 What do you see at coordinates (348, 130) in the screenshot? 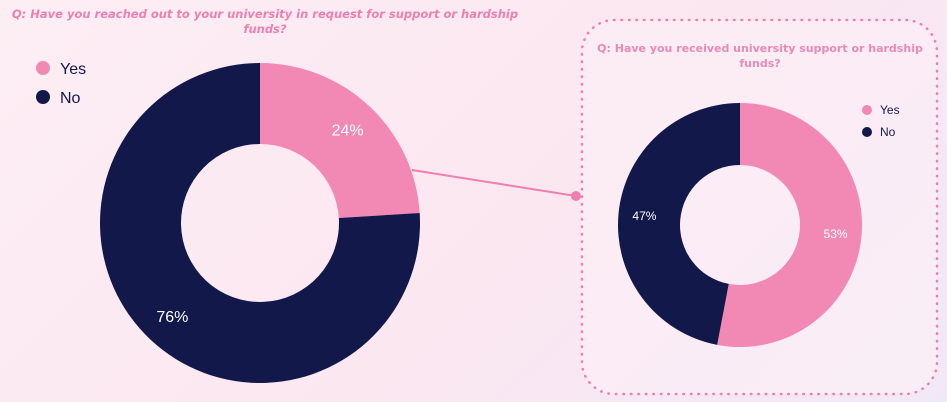
I see `left-donut-label-yes: 24%` at bounding box center [348, 130].